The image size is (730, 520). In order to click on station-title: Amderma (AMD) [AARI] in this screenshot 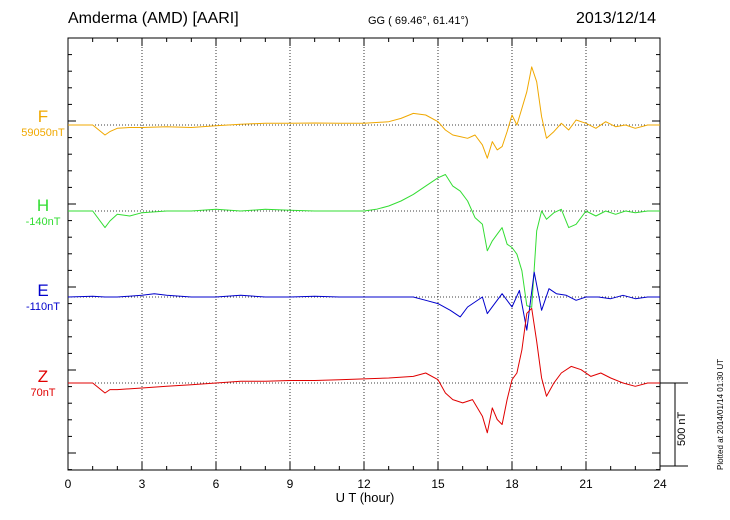, I will do `click(153, 18)`.